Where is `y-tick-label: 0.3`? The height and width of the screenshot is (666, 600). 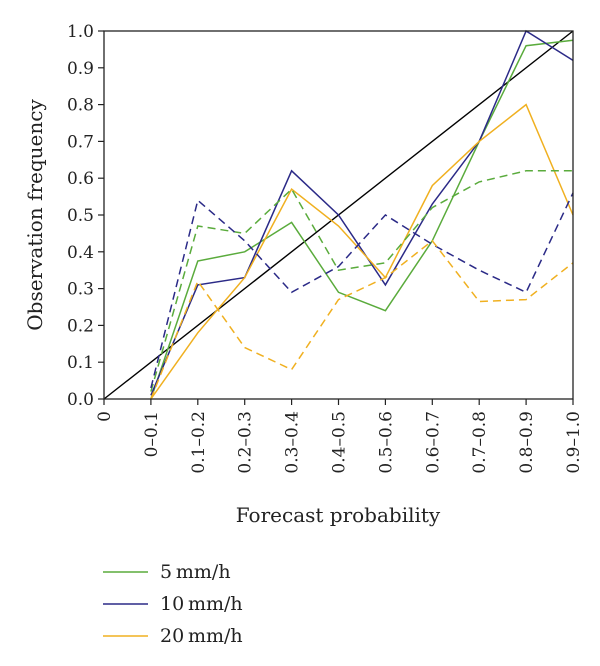 y-tick-label: 0.3 is located at coordinates (80, 290).